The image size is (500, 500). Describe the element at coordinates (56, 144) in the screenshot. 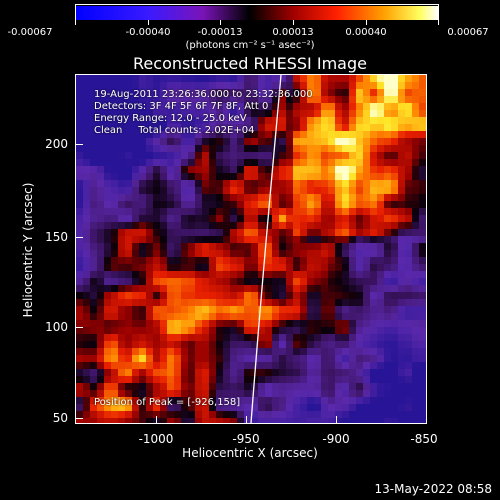

I see `y-tick-label: 200` at that location.